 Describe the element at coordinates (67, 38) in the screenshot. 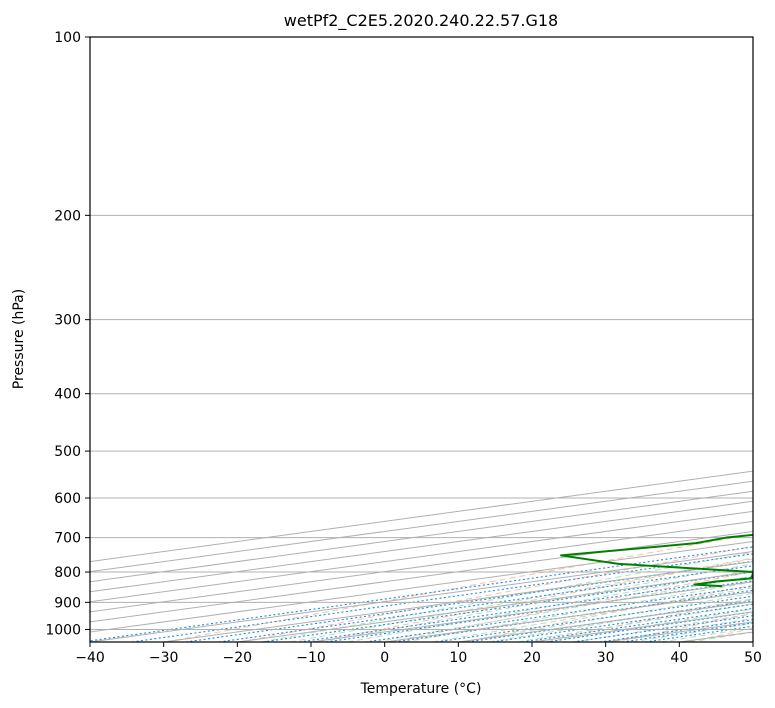

I see `y-tick-label: 100` at that location.